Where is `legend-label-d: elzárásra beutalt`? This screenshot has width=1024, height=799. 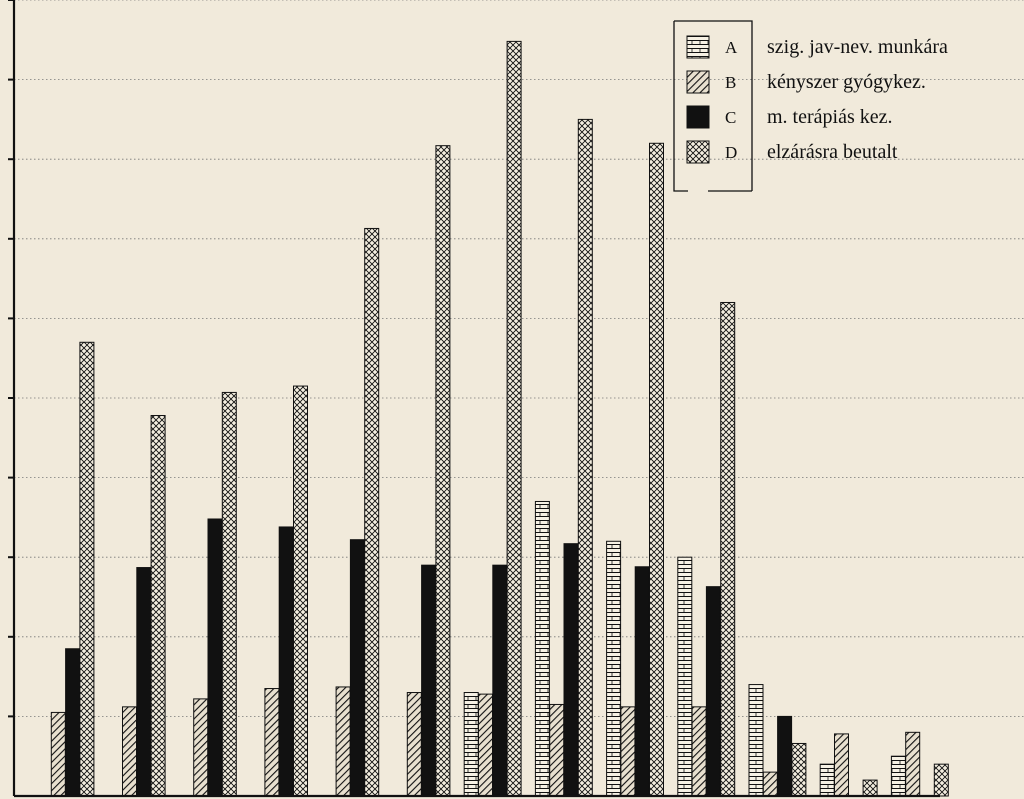
legend-label-d: elzárásra beutalt is located at coordinates (832, 152).